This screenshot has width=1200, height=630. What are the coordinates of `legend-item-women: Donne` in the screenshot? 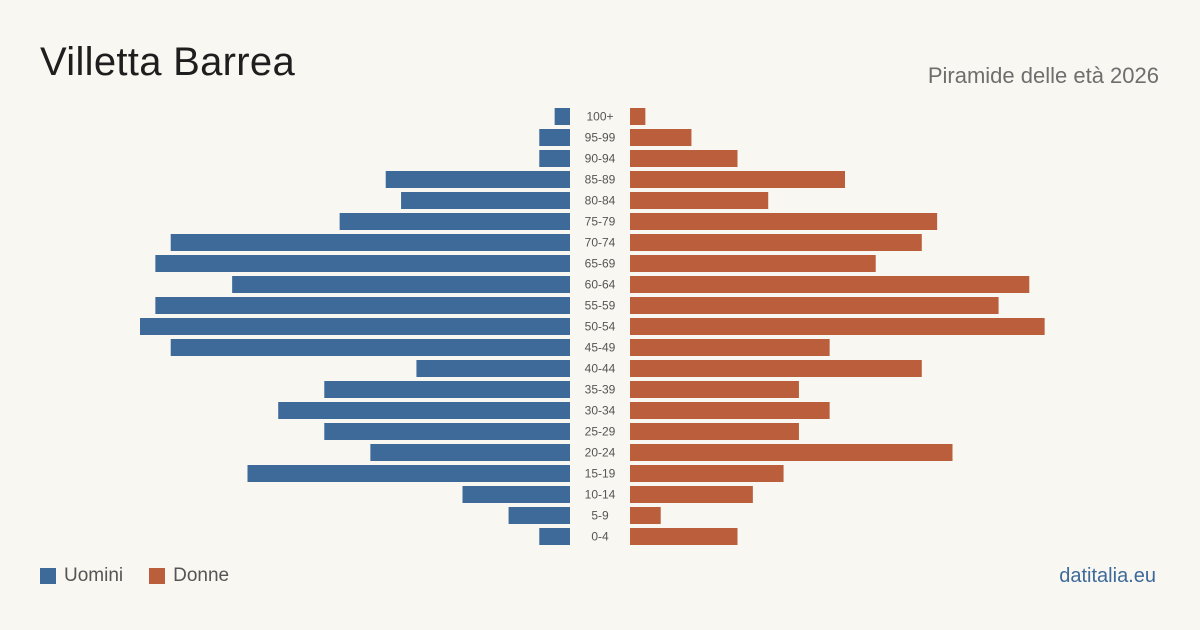 It's located at (189, 576).